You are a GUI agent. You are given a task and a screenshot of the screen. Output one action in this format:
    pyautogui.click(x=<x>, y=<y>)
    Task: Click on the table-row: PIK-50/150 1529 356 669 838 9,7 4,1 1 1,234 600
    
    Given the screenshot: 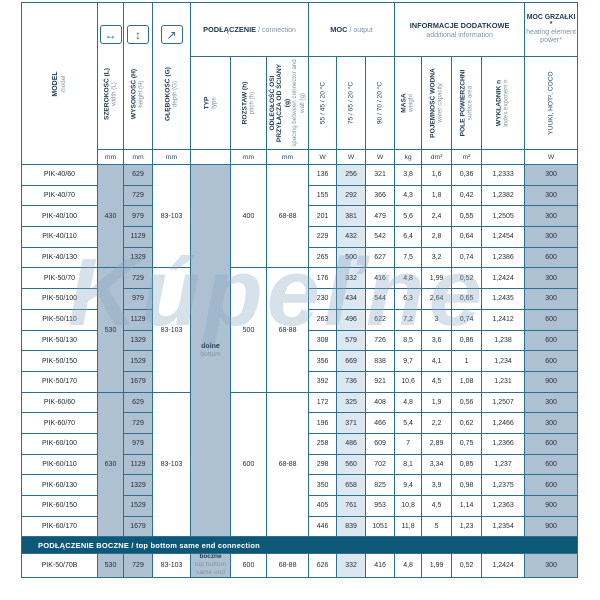 What is the action you would take?
    pyautogui.click(x=300, y=361)
    